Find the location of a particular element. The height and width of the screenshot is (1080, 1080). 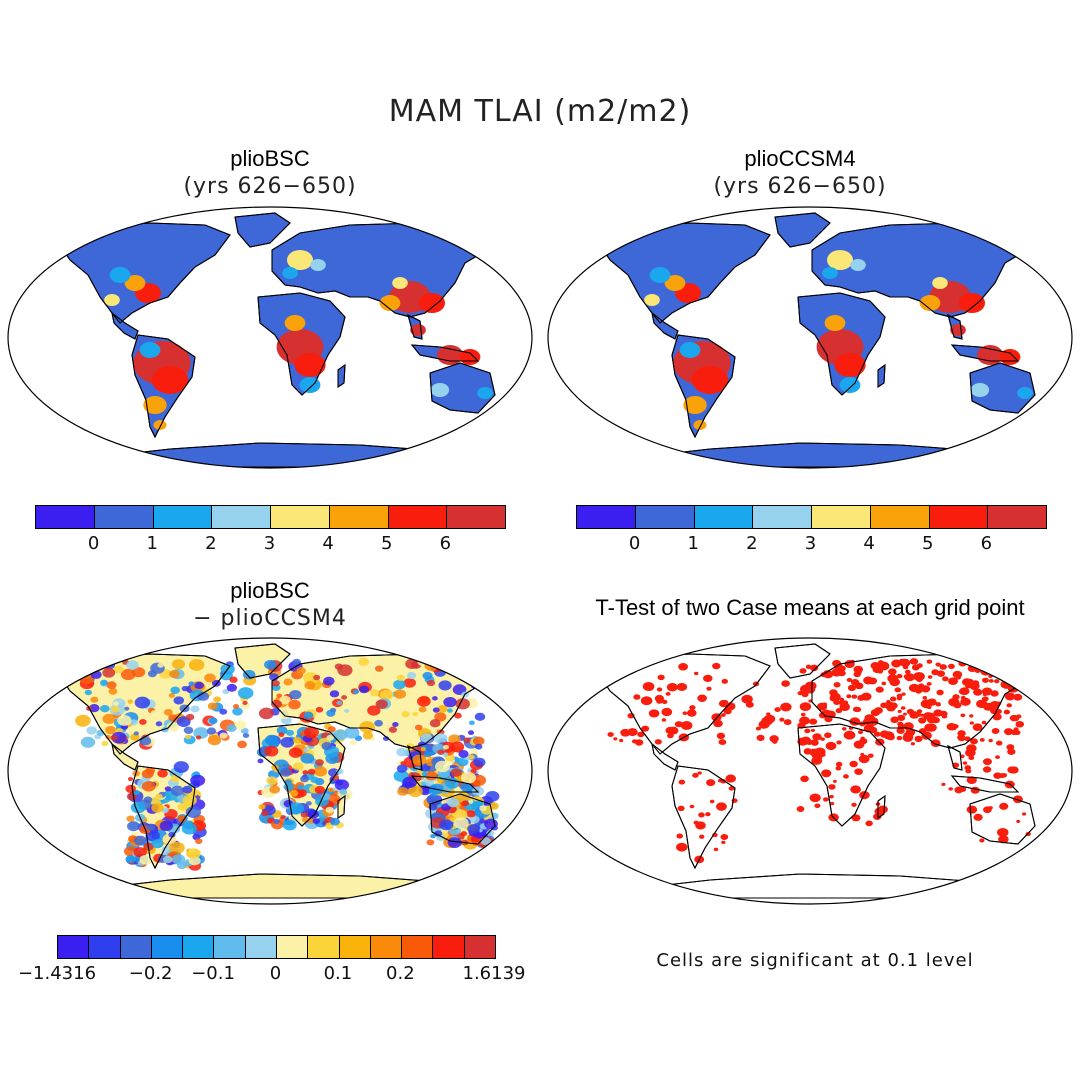

colorbar-difference is located at coordinates (276, 947).